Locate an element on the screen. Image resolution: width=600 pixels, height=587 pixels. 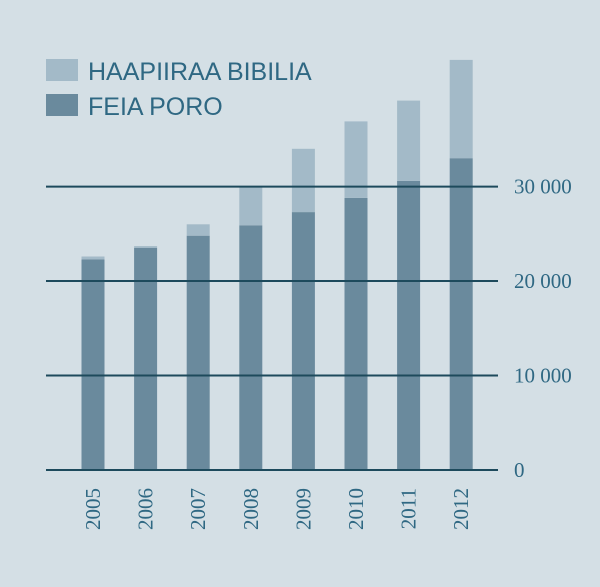
bar-2005-haapiiraa-bibilia is located at coordinates (93, 258).